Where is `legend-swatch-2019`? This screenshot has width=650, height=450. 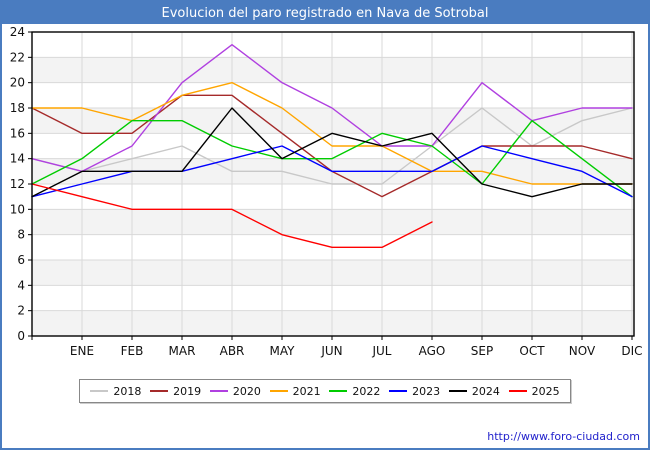 legend-swatch-2019 is located at coordinates (159, 391).